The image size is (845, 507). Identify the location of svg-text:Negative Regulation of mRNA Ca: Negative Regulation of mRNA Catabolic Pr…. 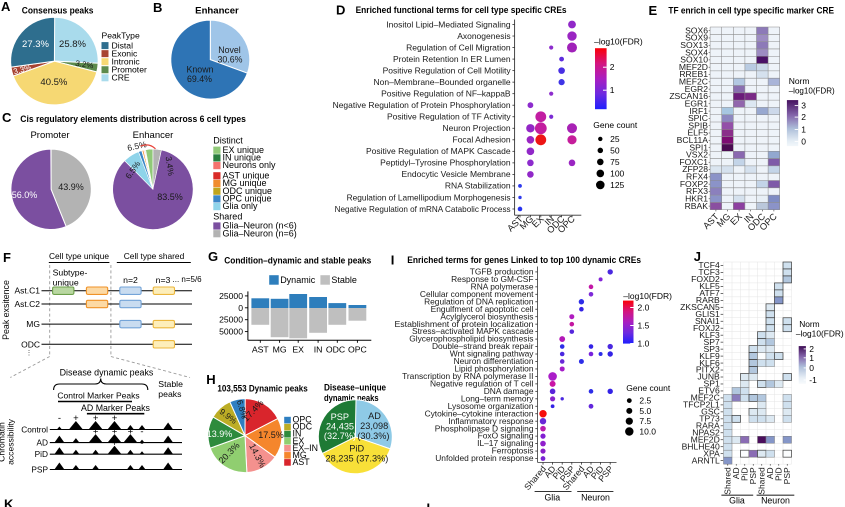
(423, 209).